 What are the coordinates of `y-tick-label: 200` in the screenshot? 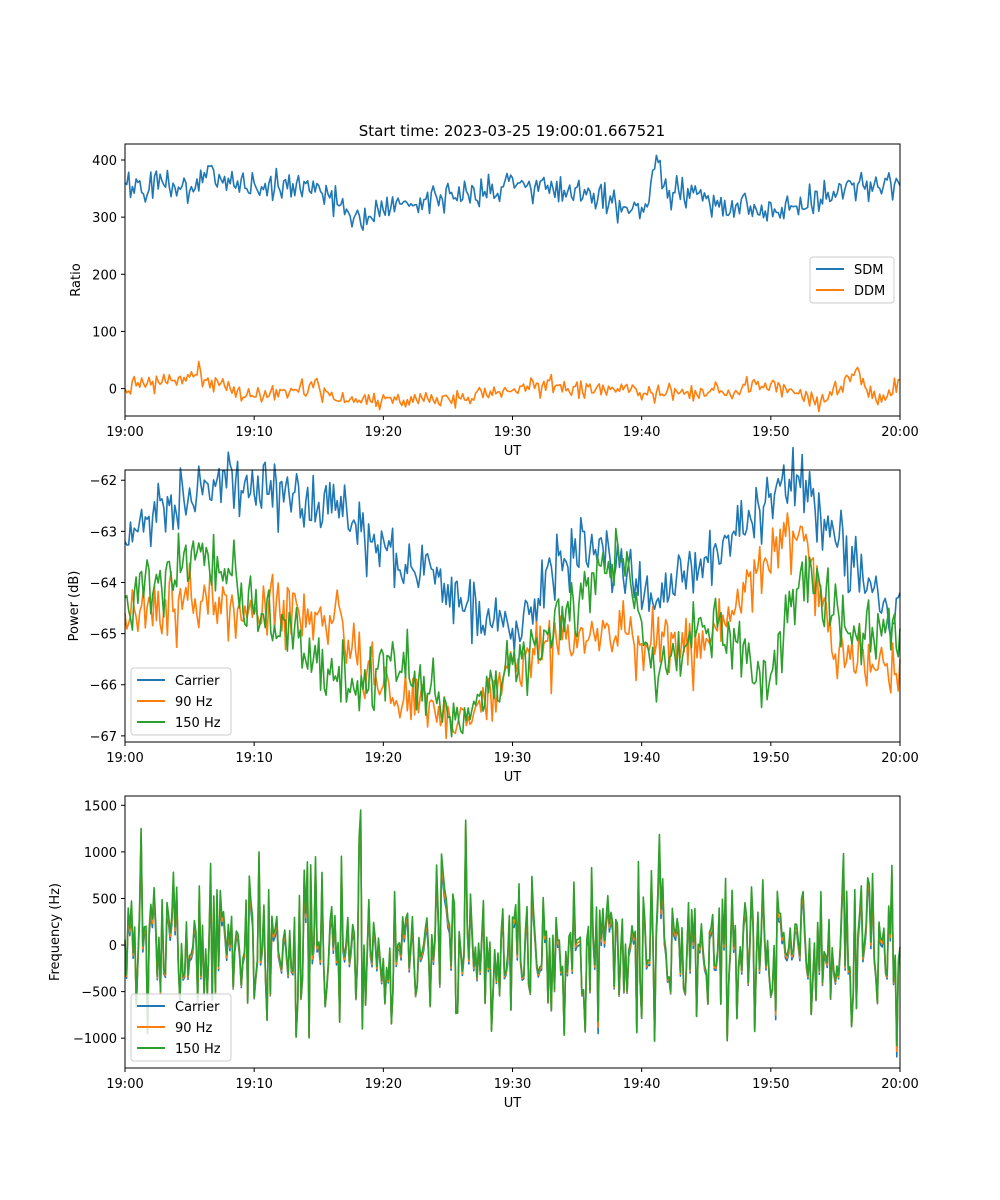 It's located at (104, 275).